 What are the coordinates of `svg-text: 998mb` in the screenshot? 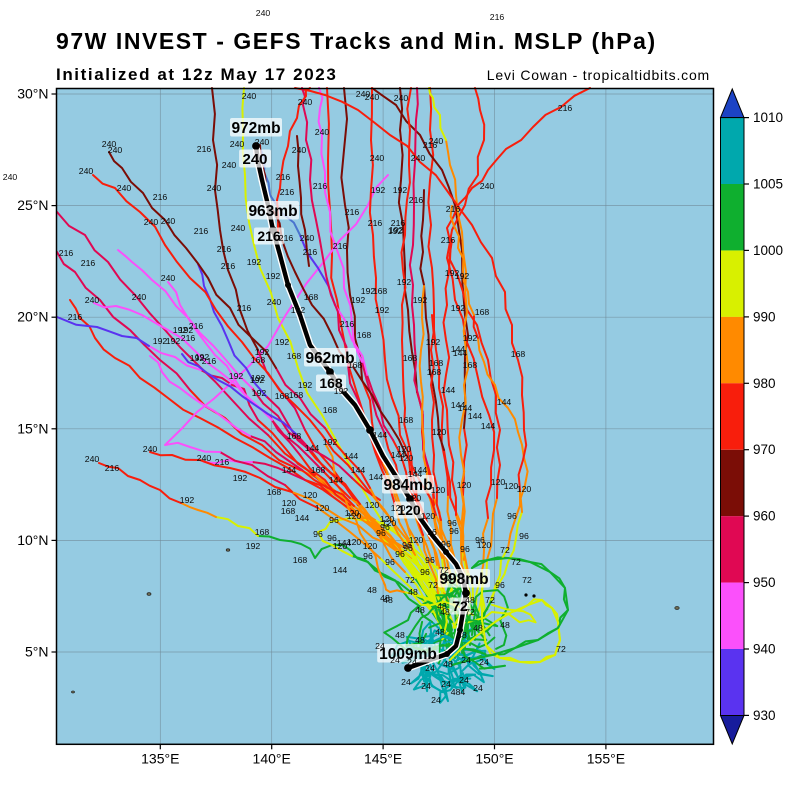 It's located at (463, 579).